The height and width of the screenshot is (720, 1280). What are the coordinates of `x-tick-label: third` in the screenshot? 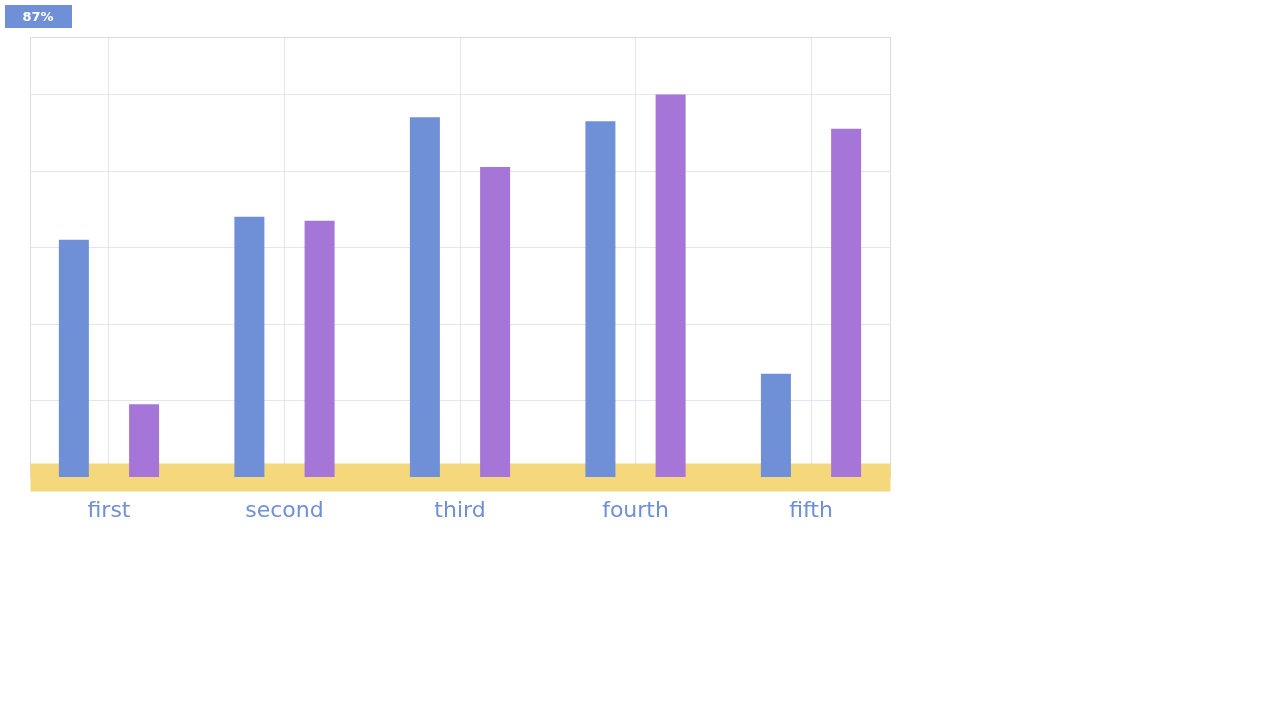 It's located at (460, 509).